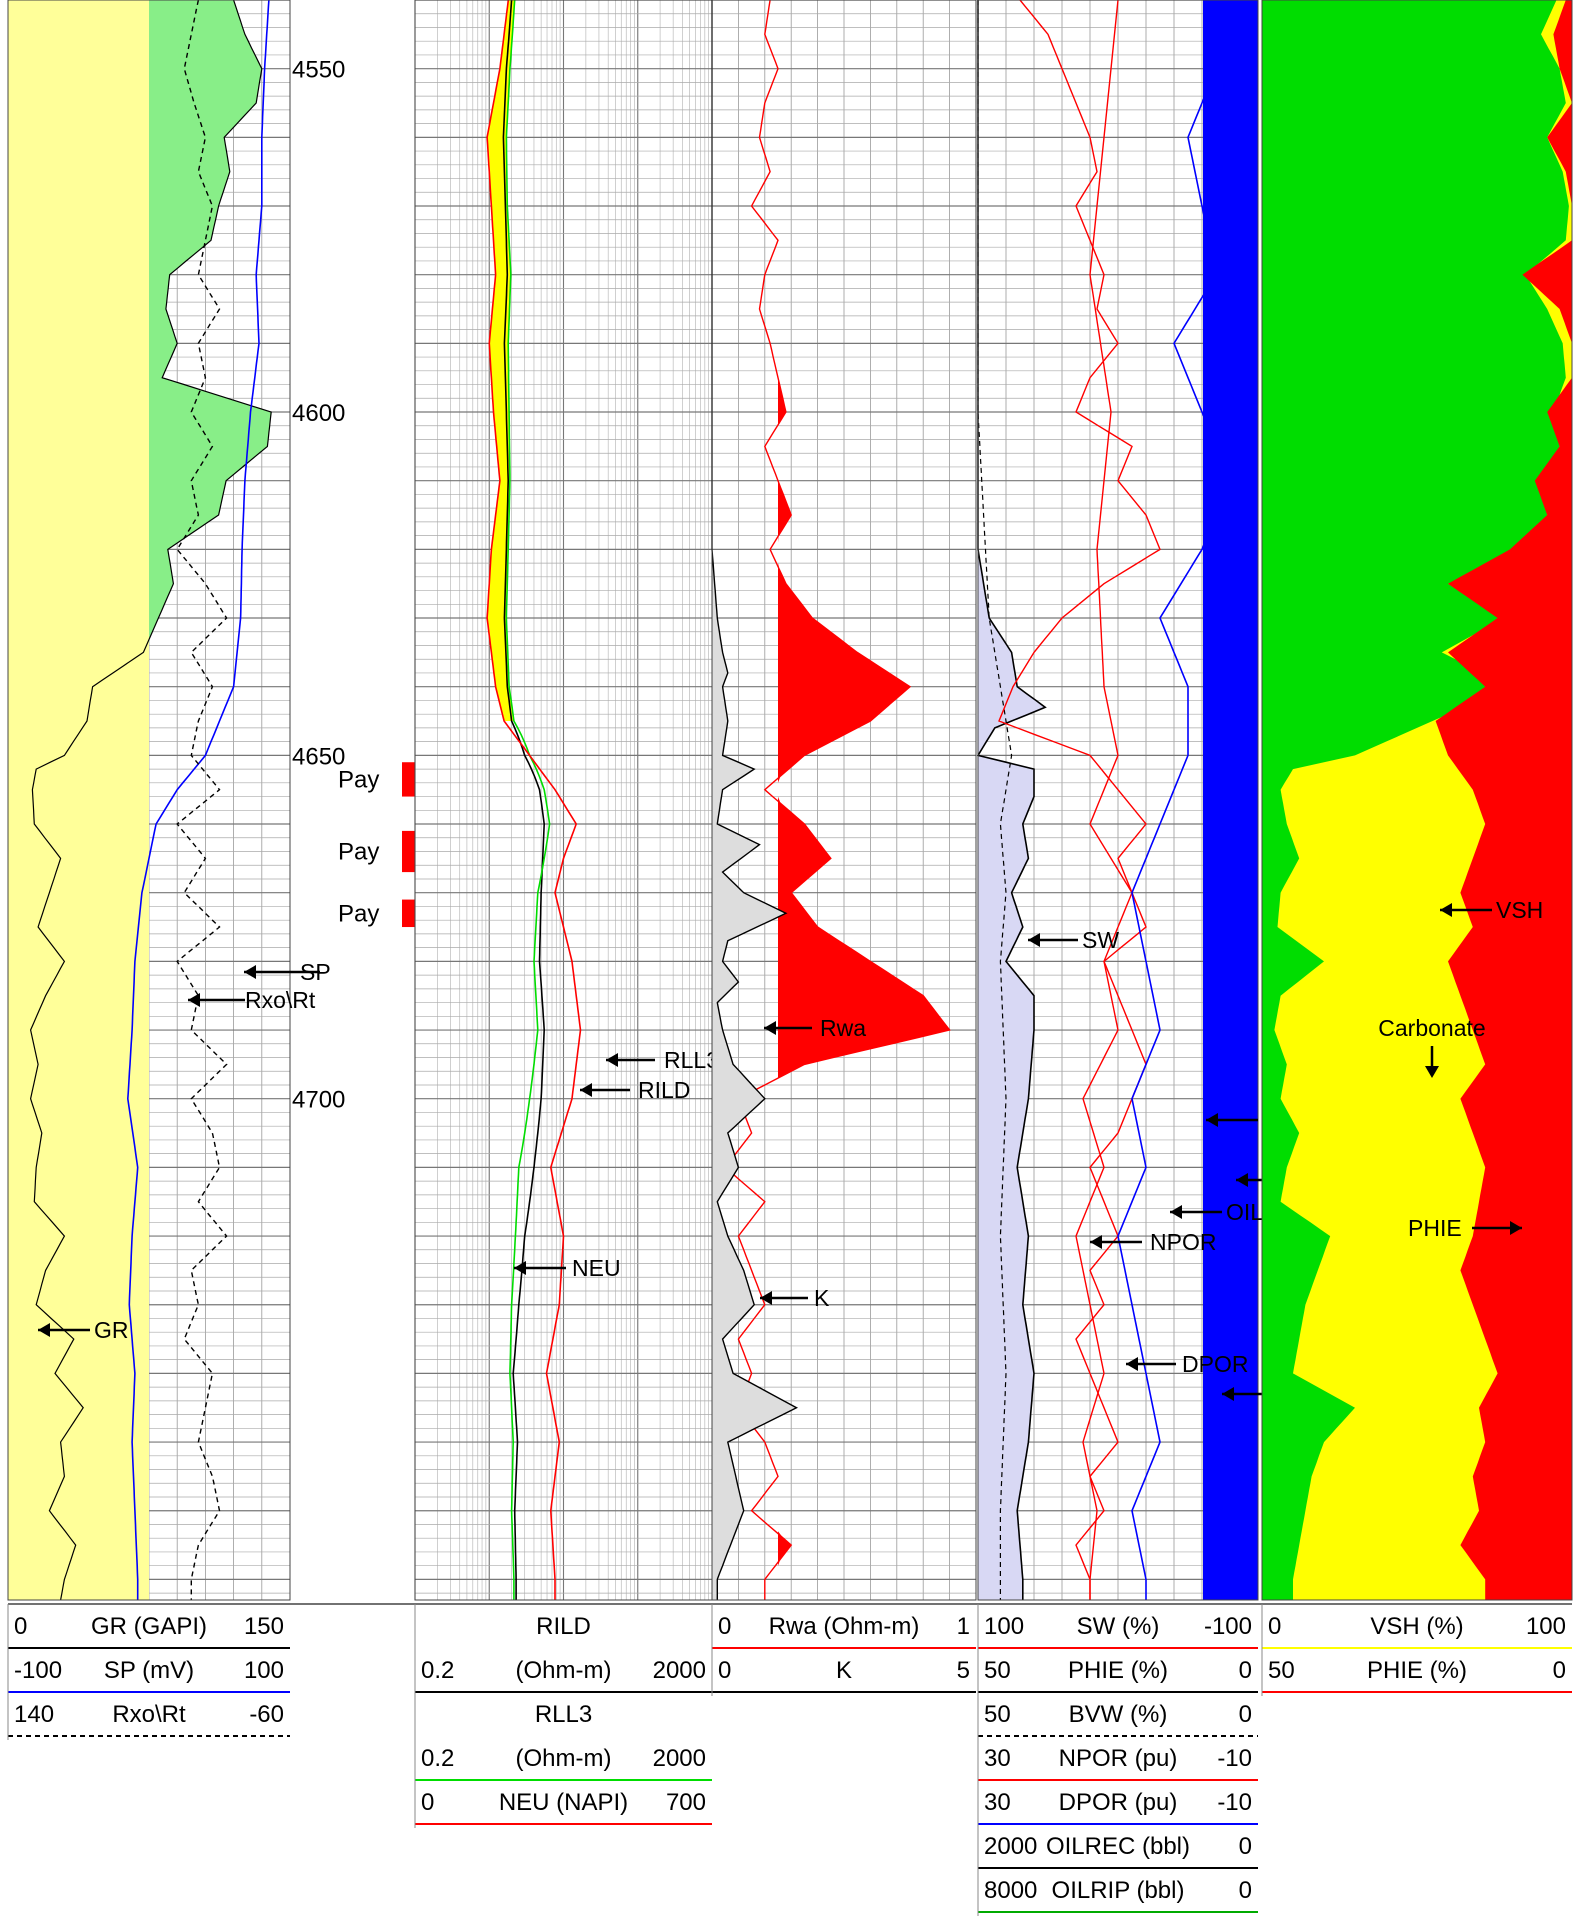  I want to click on annot-rild-arrow-head, so click(586, 1090).